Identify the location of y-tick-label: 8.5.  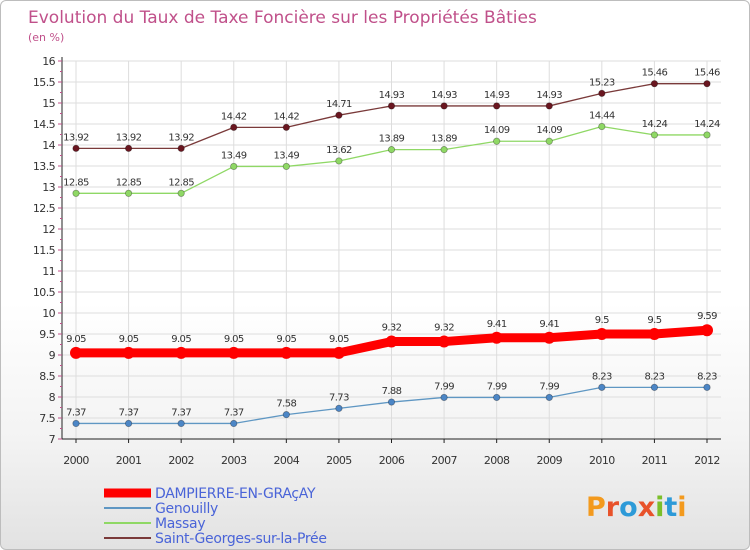
(47, 376).